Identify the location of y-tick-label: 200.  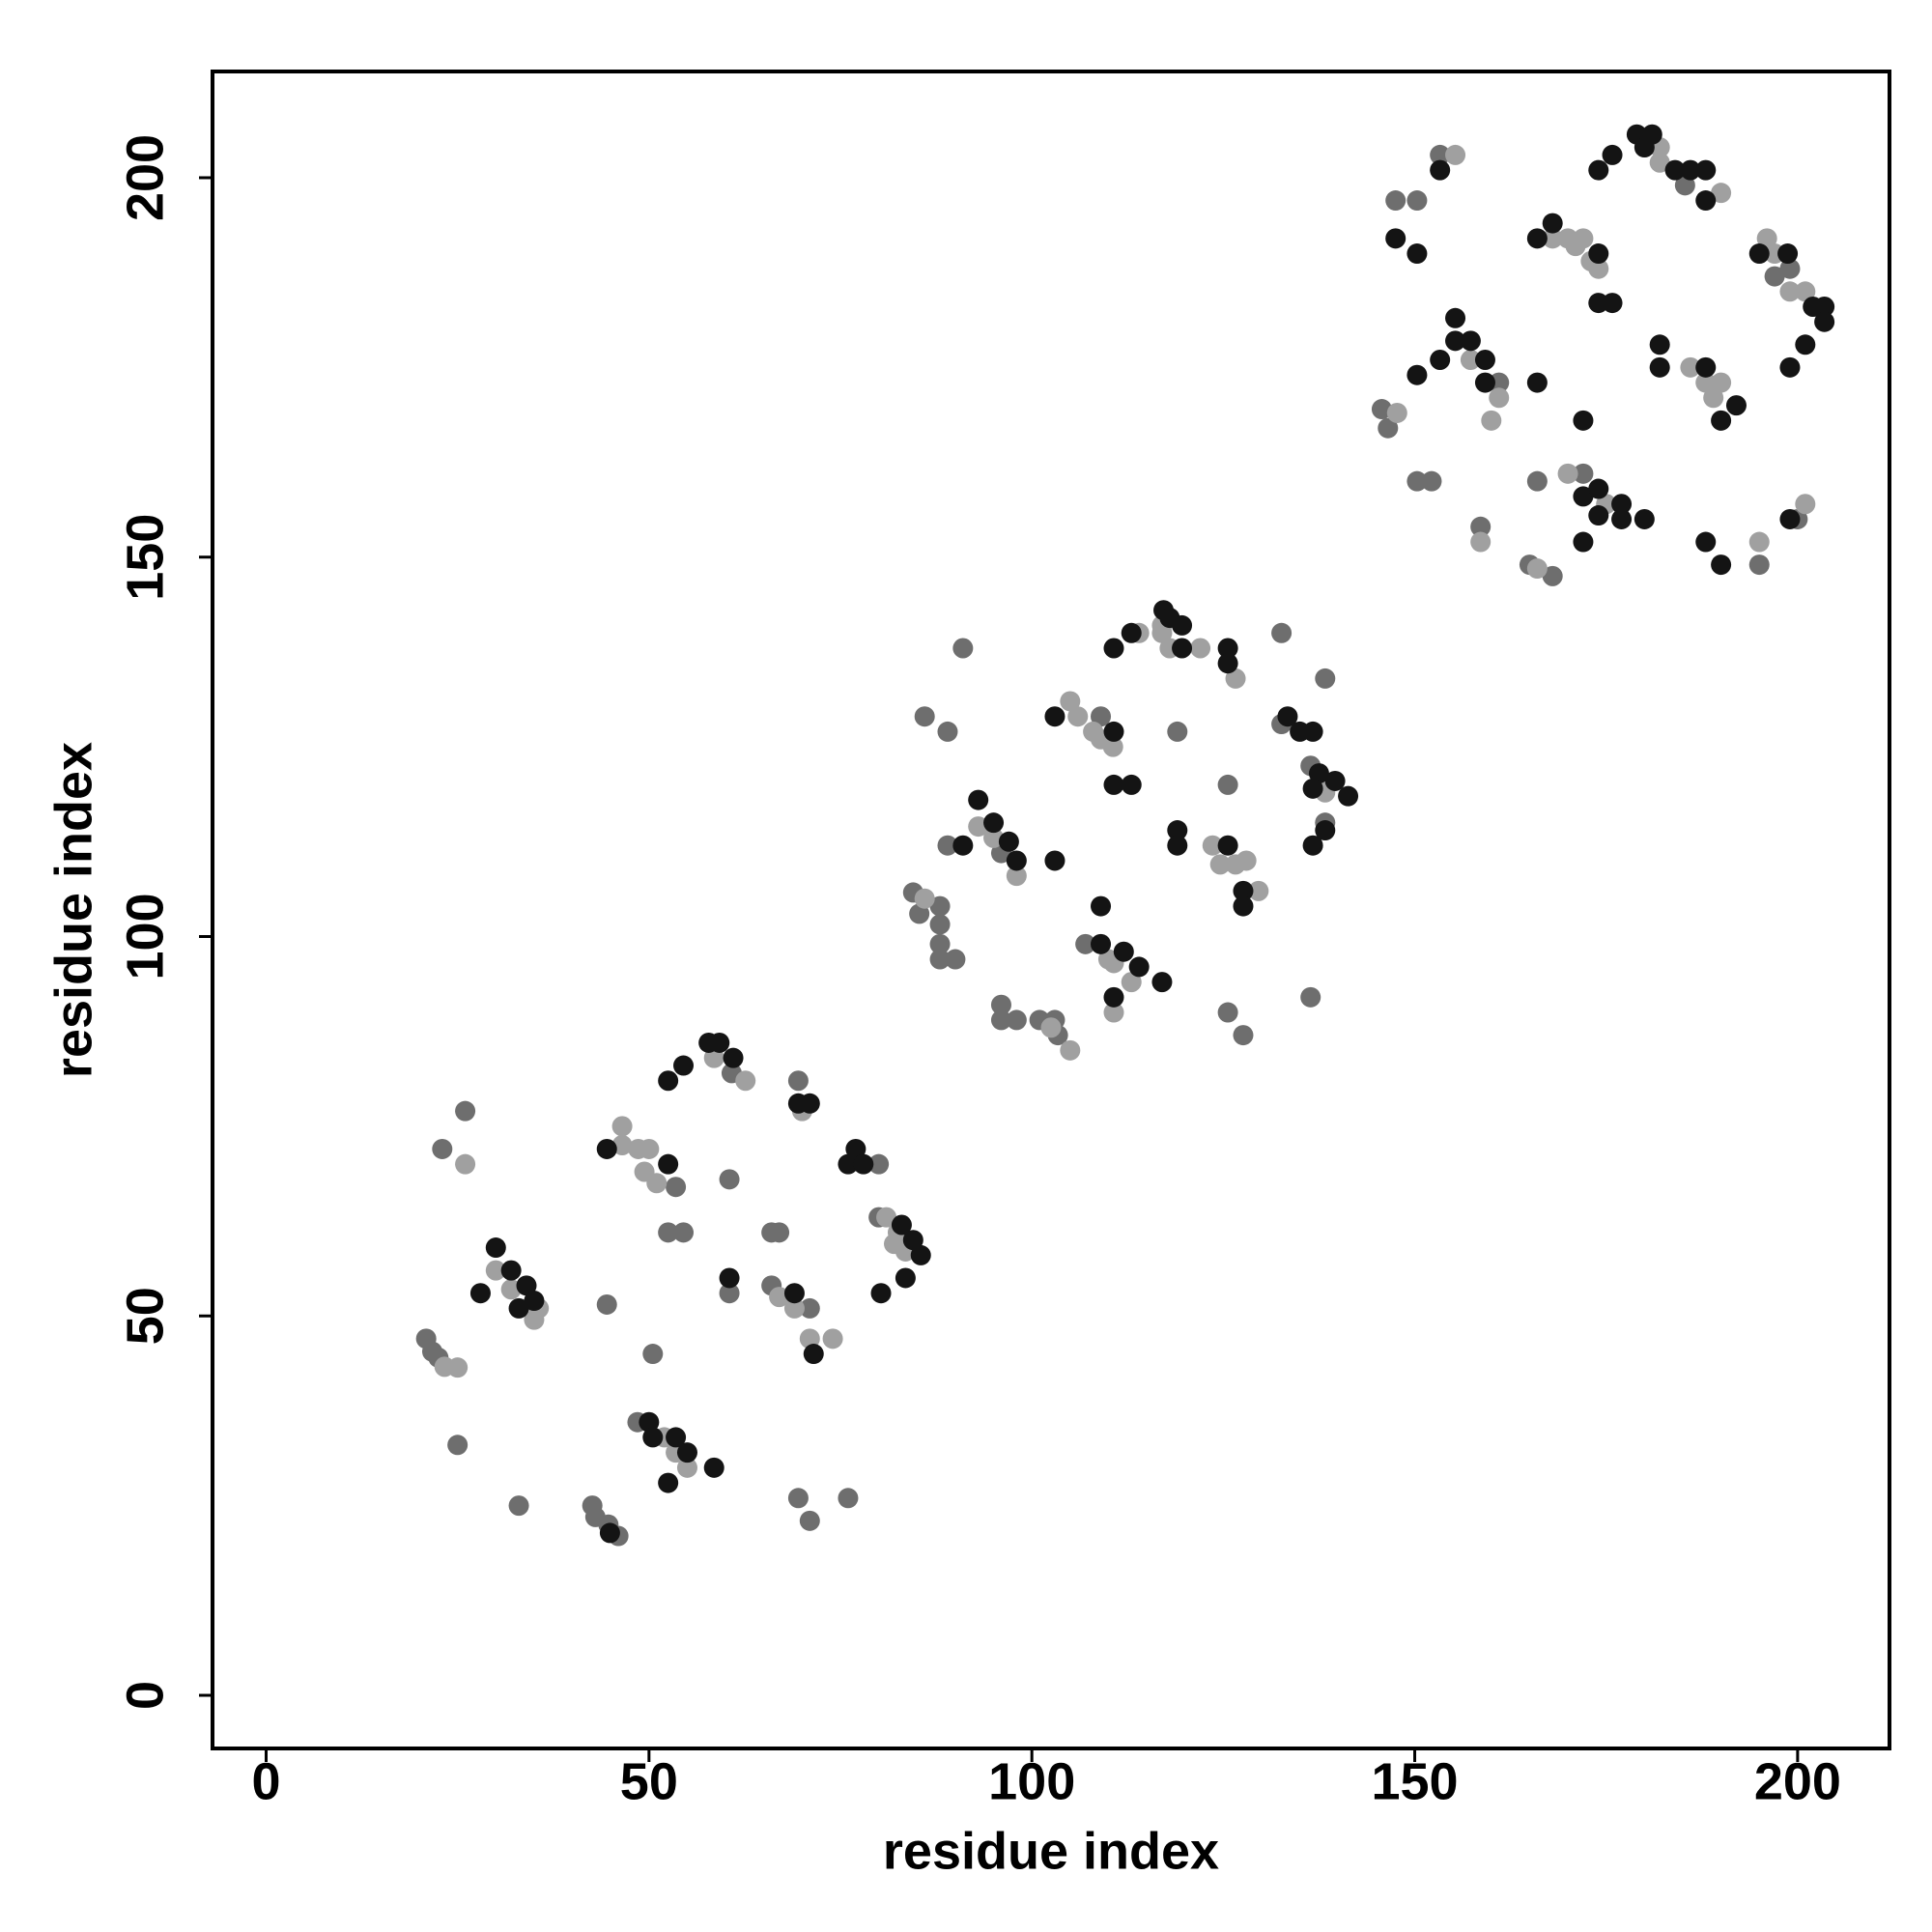
(145, 177).